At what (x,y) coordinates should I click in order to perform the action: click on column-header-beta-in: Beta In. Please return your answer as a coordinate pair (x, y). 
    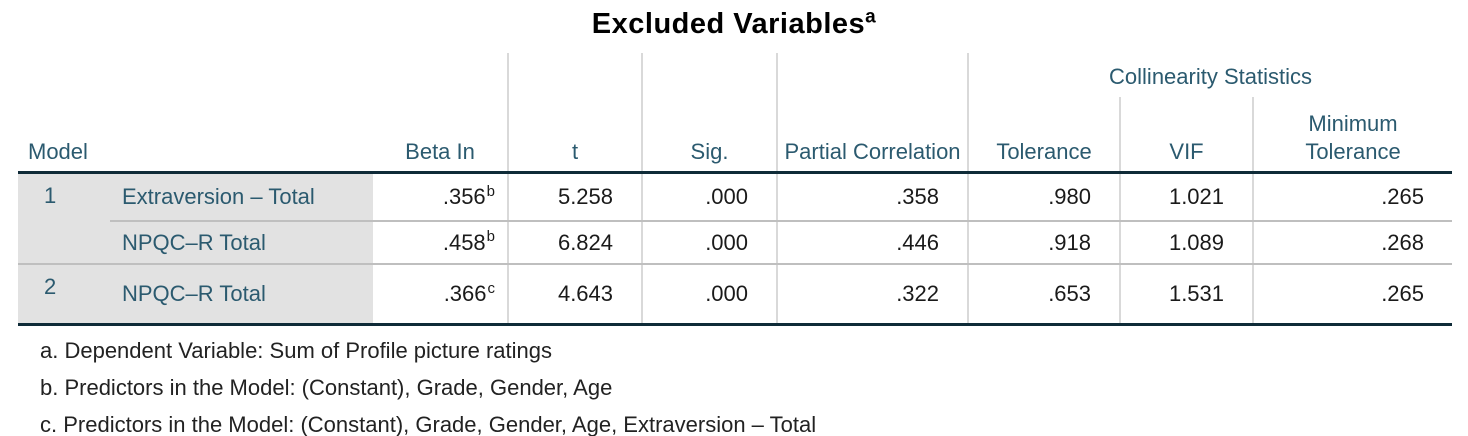
    Looking at the image, I should click on (441, 113).